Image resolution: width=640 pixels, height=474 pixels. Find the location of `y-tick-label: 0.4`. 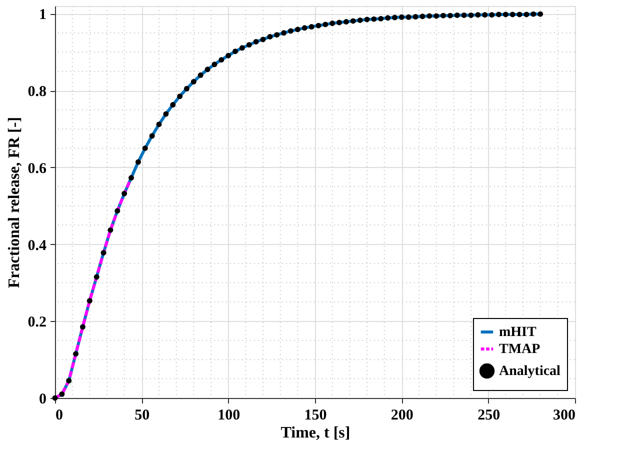

y-tick-label: 0.4 is located at coordinates (37, 246).